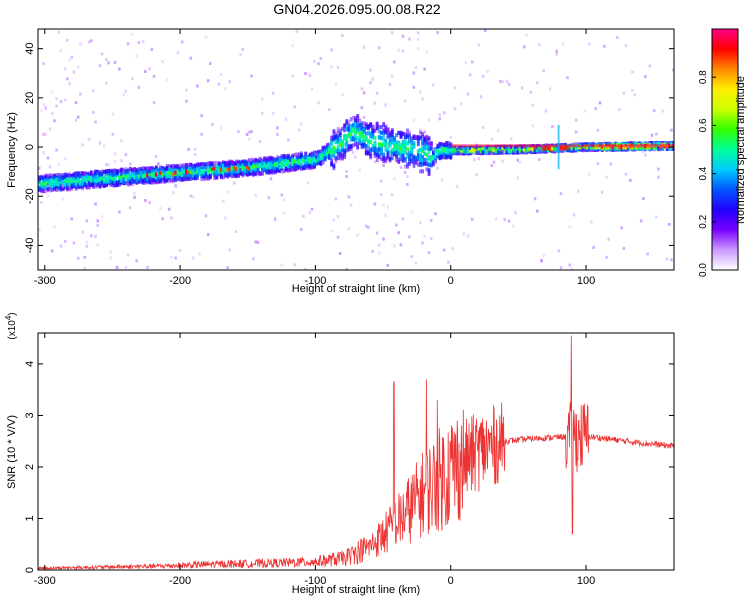  I want to click on y-tick-label: 0, so click(30, 147).